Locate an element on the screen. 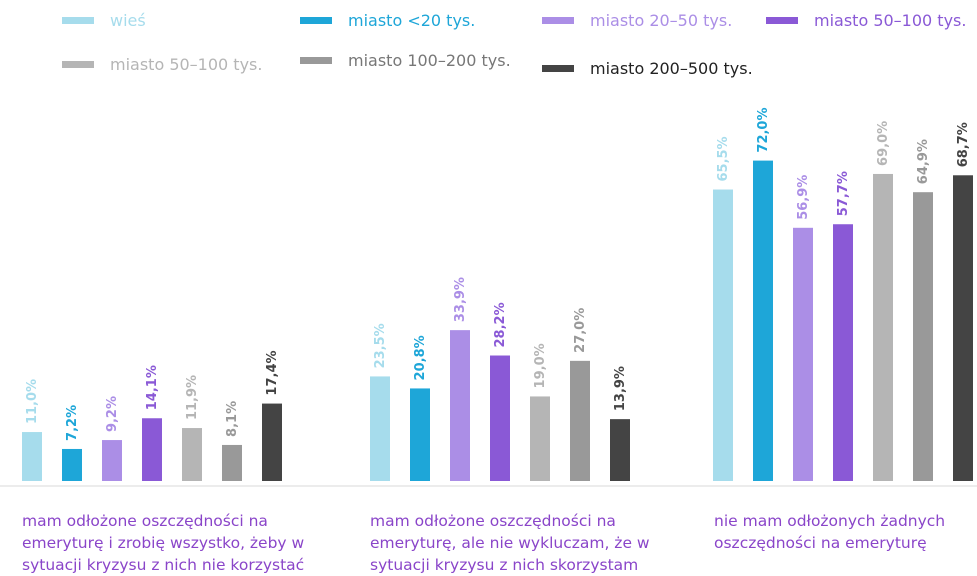 This screenshot has height=576, width=977. value-label: 72,0% is located at coordinates (763, 129).